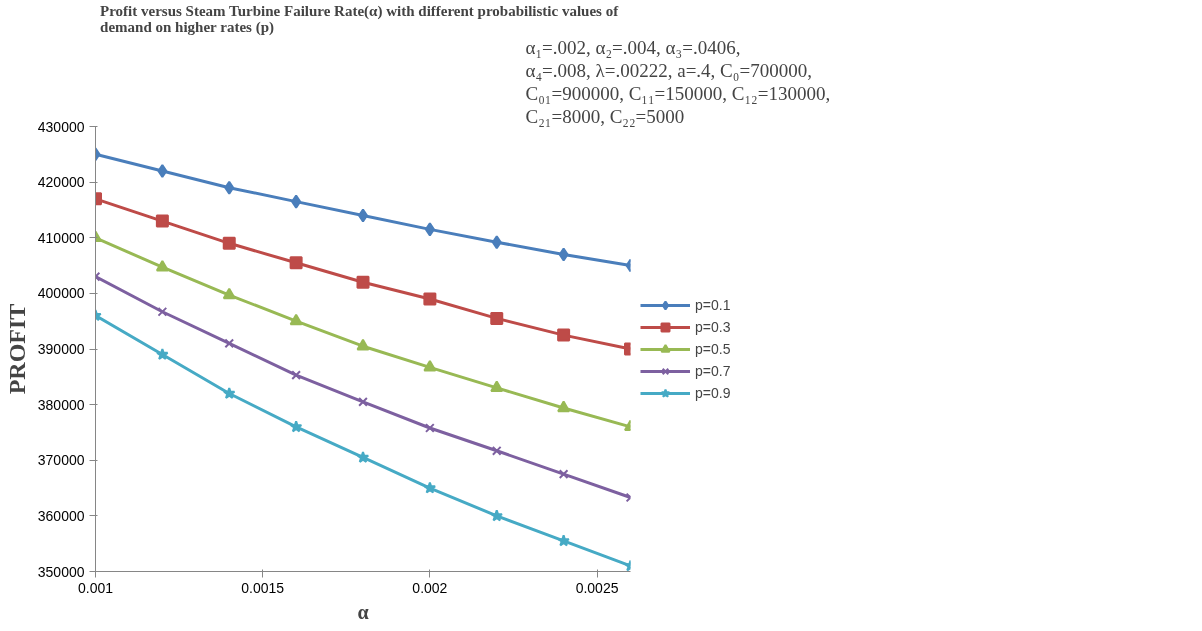 The width and height of the screenshot is (1202, 631). Describe the element at coordinates (61, 349) in the screenshot. I see `y-tick-label: 390000` at that location.